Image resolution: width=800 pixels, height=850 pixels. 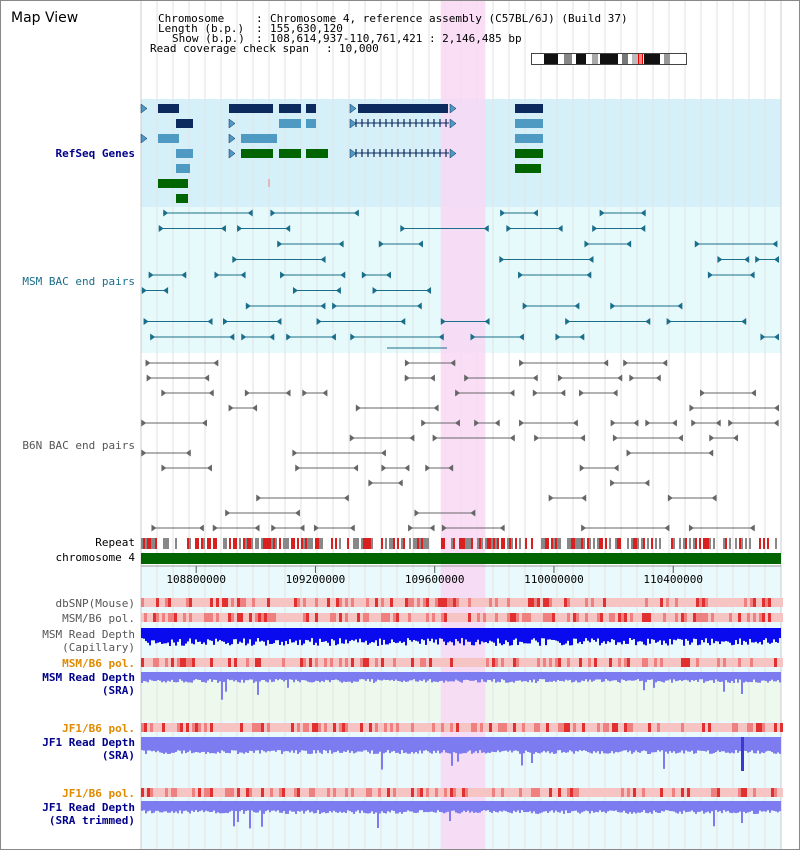 What do you see at coordinates (98, 647) in the screenshot?
I see `track-label-msm-depth-sub: (Capillary)` at bounding box center [98, 647].